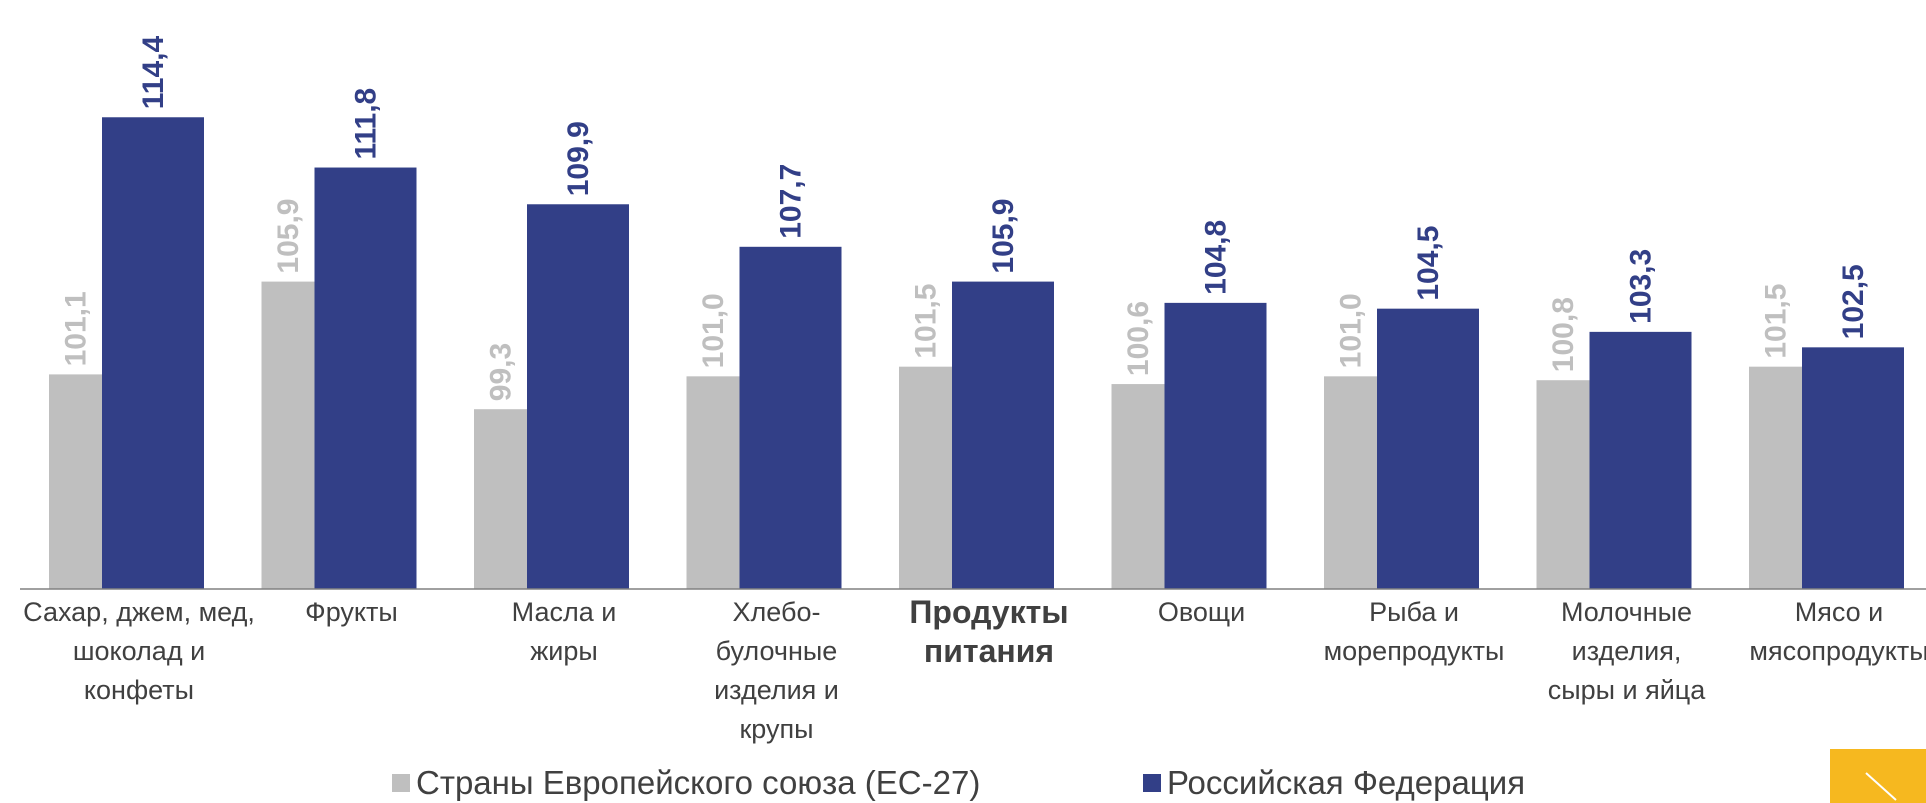 The image size is (1926, 803). Describe the element at coordinates (76, 328) in the screenshot. I see `data-label: 101,1` at that location.